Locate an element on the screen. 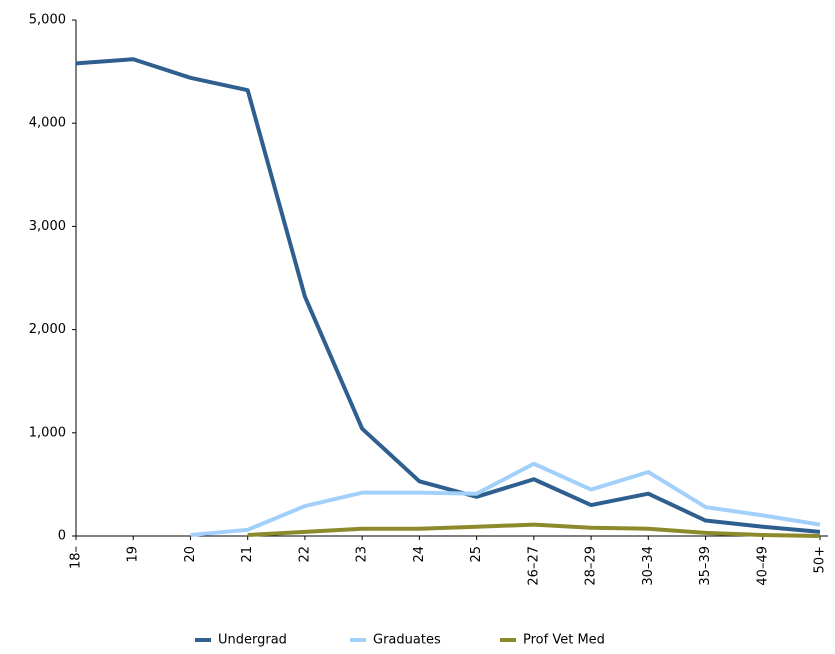 This screenshot has height=654, width=835. x-tick-label: 40–49 is located at coordinates (762, 566).